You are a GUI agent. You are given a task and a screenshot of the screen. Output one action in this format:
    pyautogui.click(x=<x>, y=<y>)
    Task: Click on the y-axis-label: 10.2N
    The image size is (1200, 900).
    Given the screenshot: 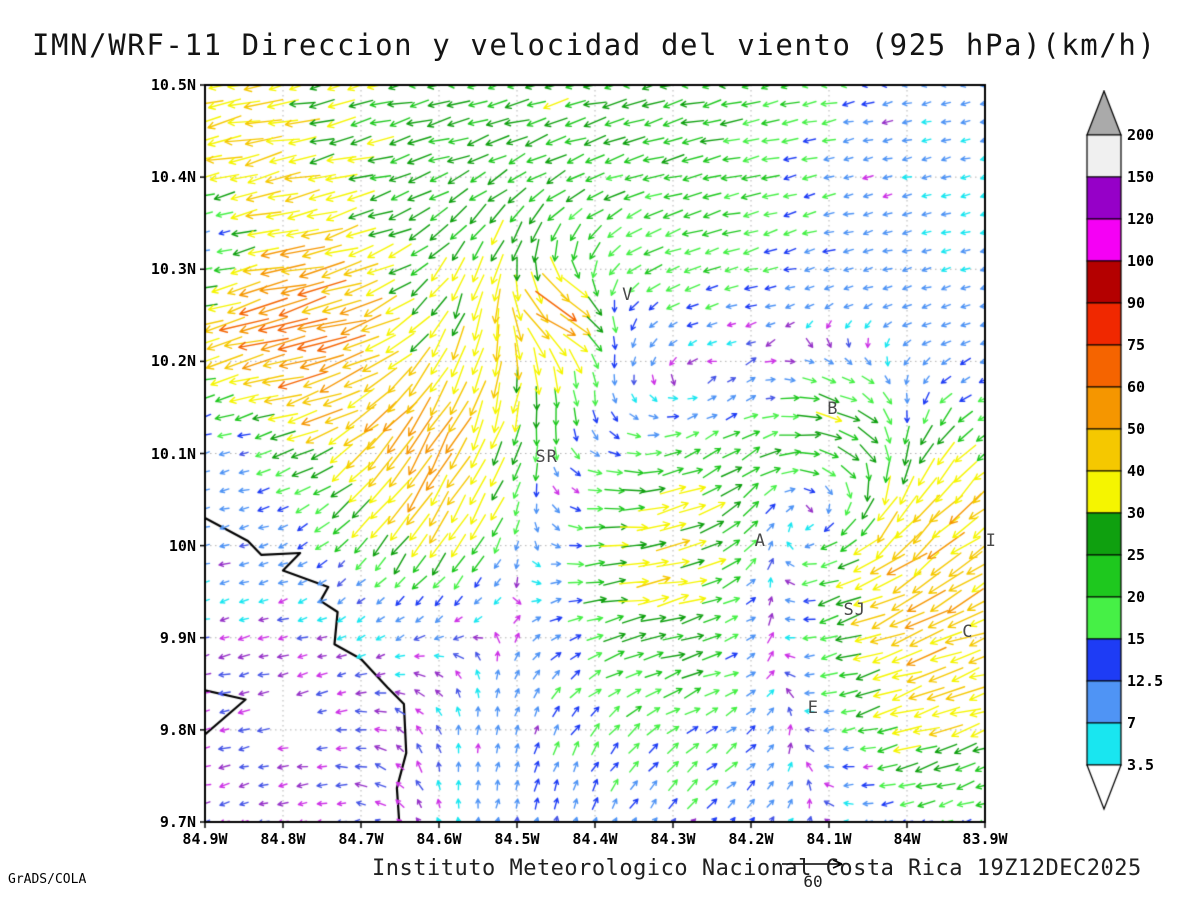 What is the action you would take?
    pyautogui.click(x=173, y=361)
    